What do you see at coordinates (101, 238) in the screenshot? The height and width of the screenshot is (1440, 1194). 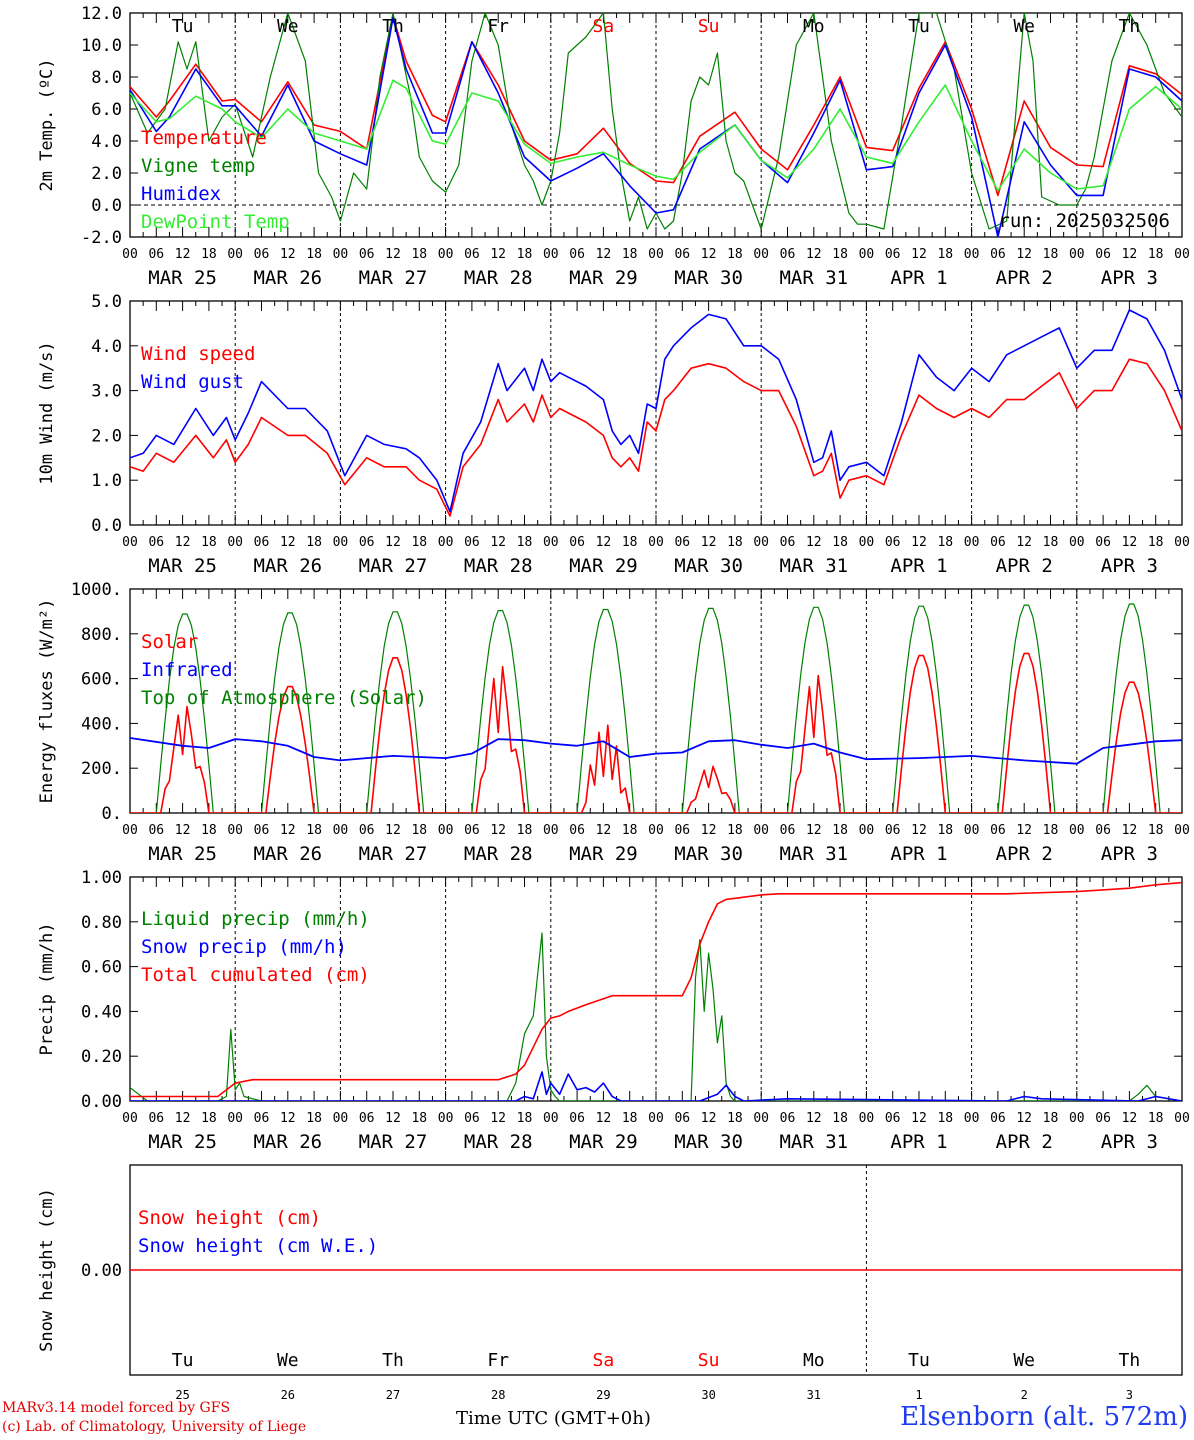 I see `y-tick-label: -2.0` at bounding box center [101, 238].